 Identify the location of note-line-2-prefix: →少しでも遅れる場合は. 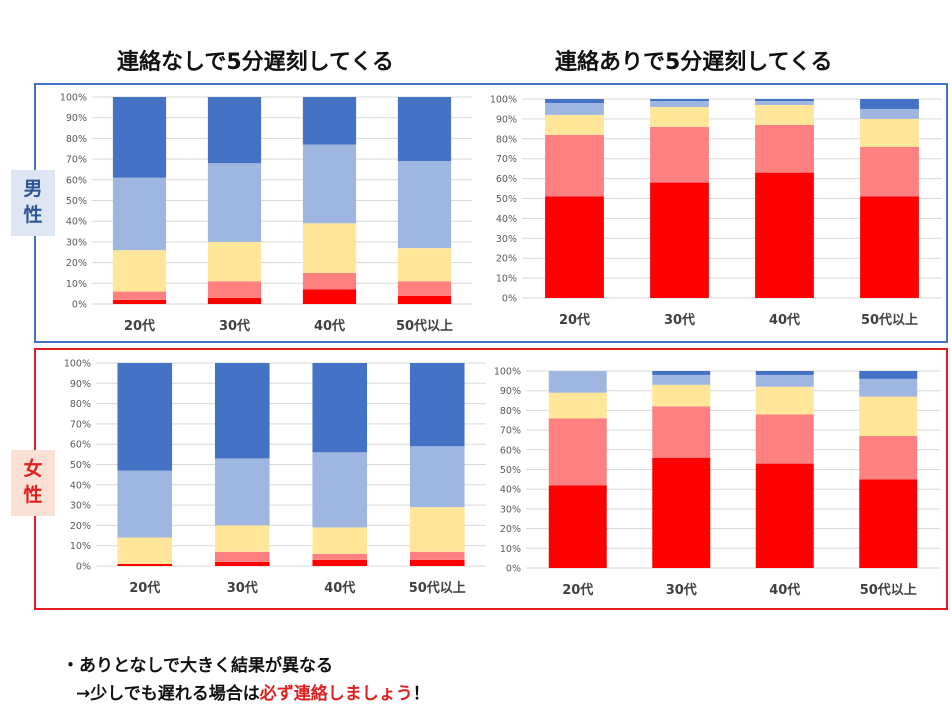
(168, 694).